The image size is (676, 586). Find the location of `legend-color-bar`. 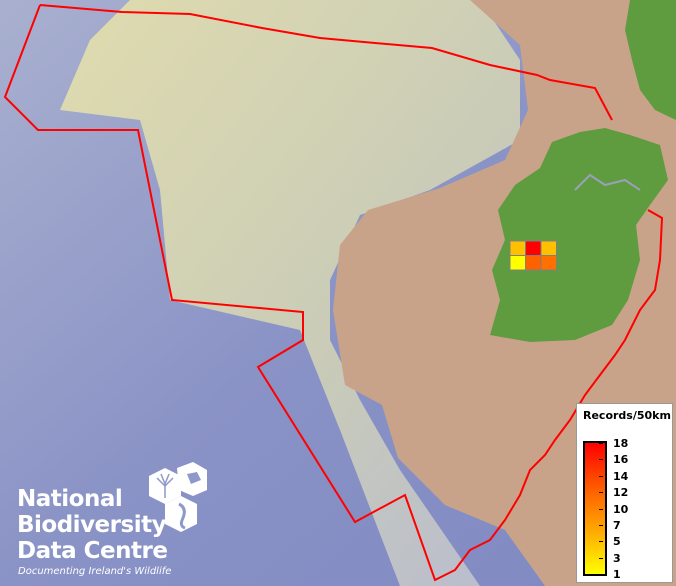

legend-color-bar is located at coordinates (595, 508).